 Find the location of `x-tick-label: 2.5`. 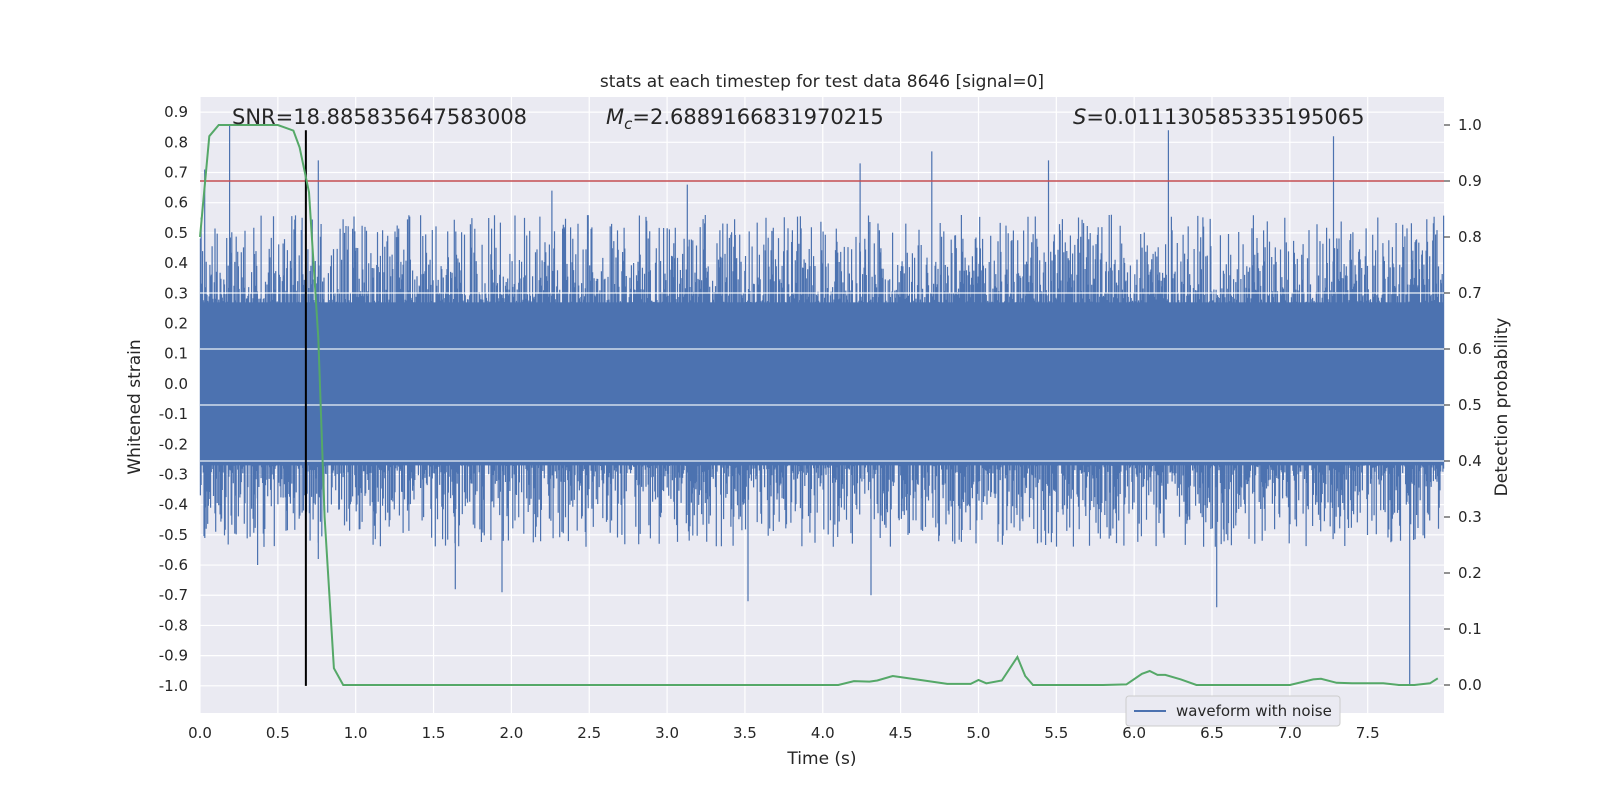

x-tick-label: 2.5 is located at coordinates (589, 733).